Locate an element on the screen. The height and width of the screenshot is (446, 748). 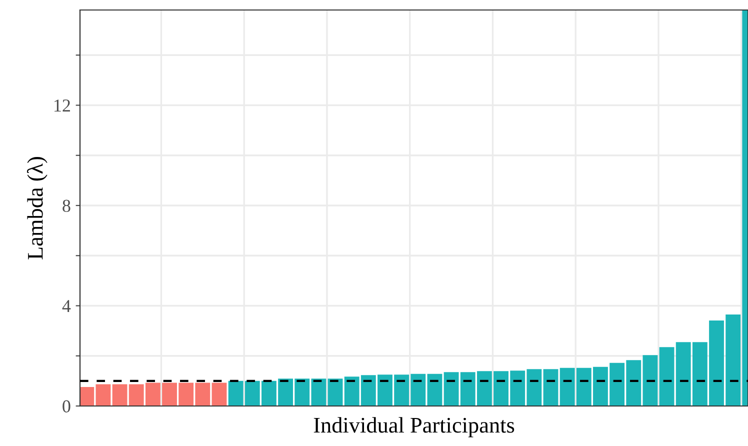
y-tick-label: 4 is located at coordinates (66, 306).